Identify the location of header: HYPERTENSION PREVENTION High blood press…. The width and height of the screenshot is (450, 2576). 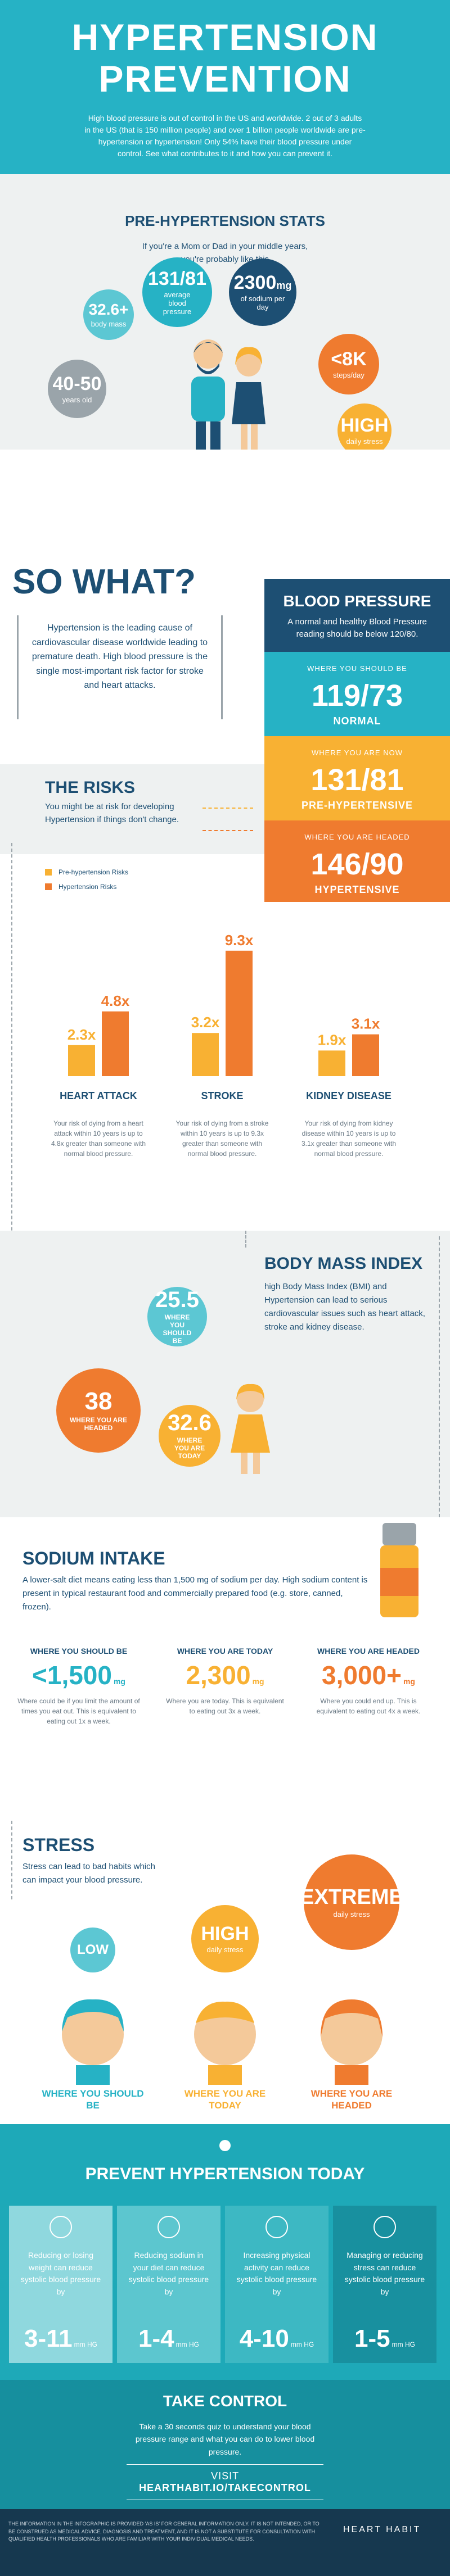
(225, 87).